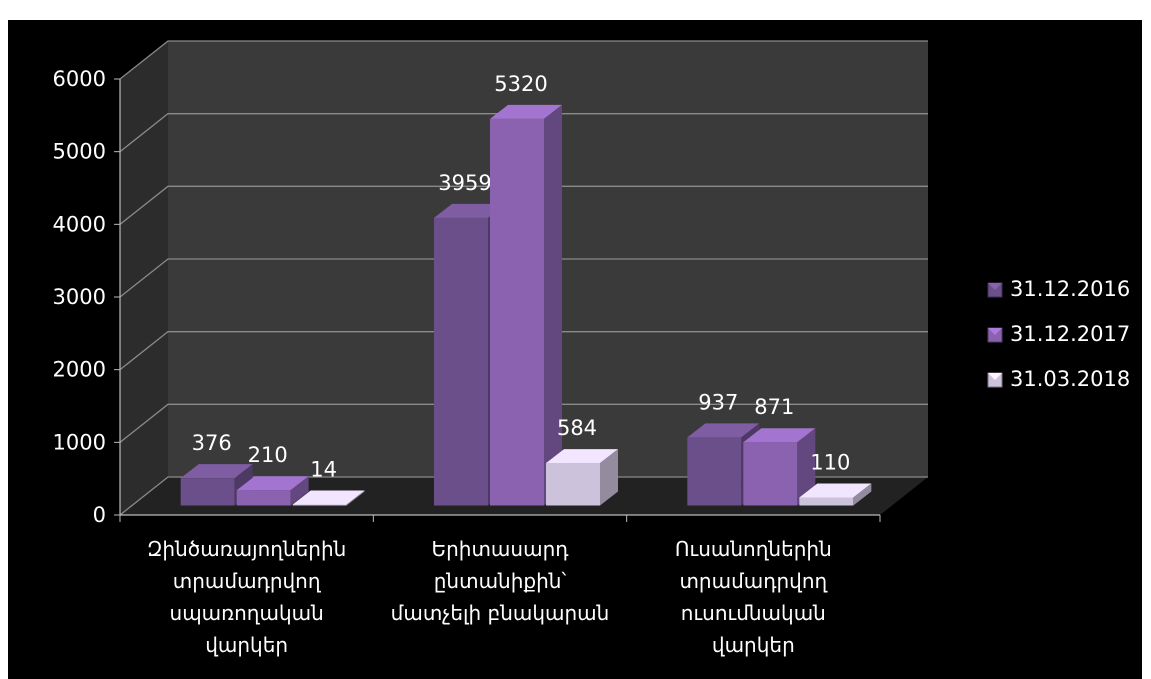 The image size is (1151, 679). I want to click on x-category-label: Ուսանողներին, so click(753, 549).